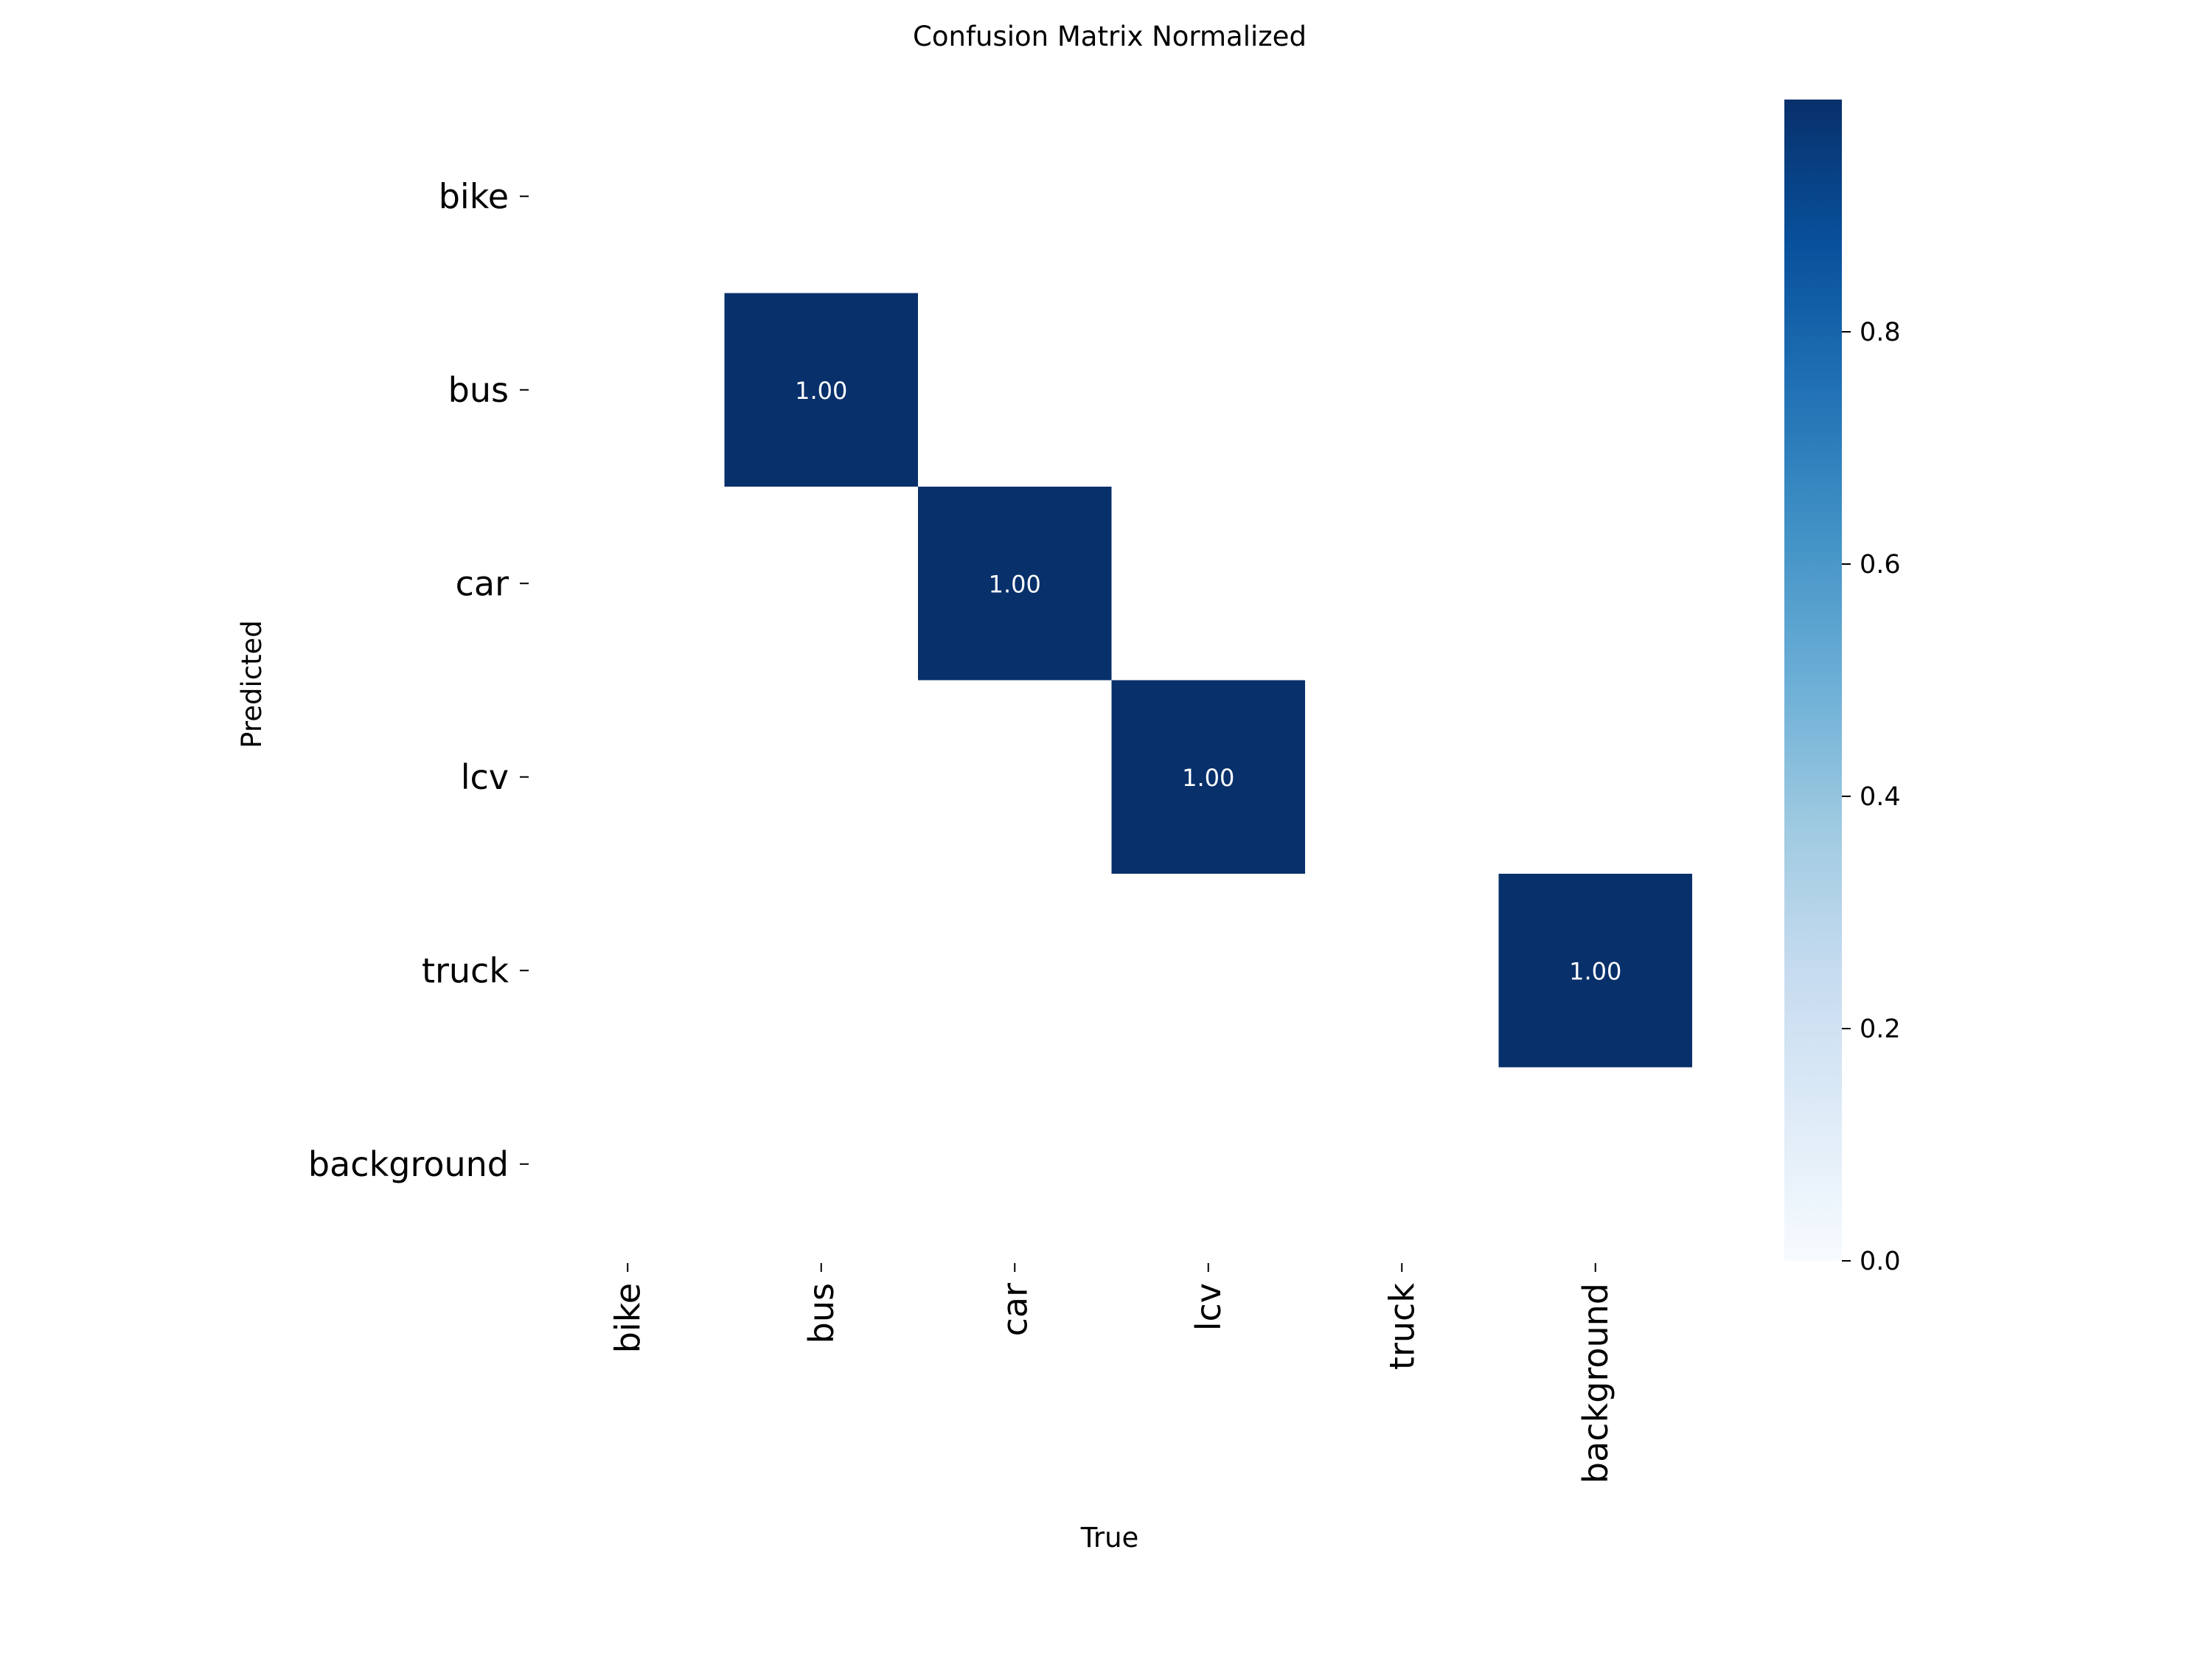  What do you see at coordinates (1813, 680) in the screenshot?
I see `colorbar-gradient` at bounding box center [1813, 680].